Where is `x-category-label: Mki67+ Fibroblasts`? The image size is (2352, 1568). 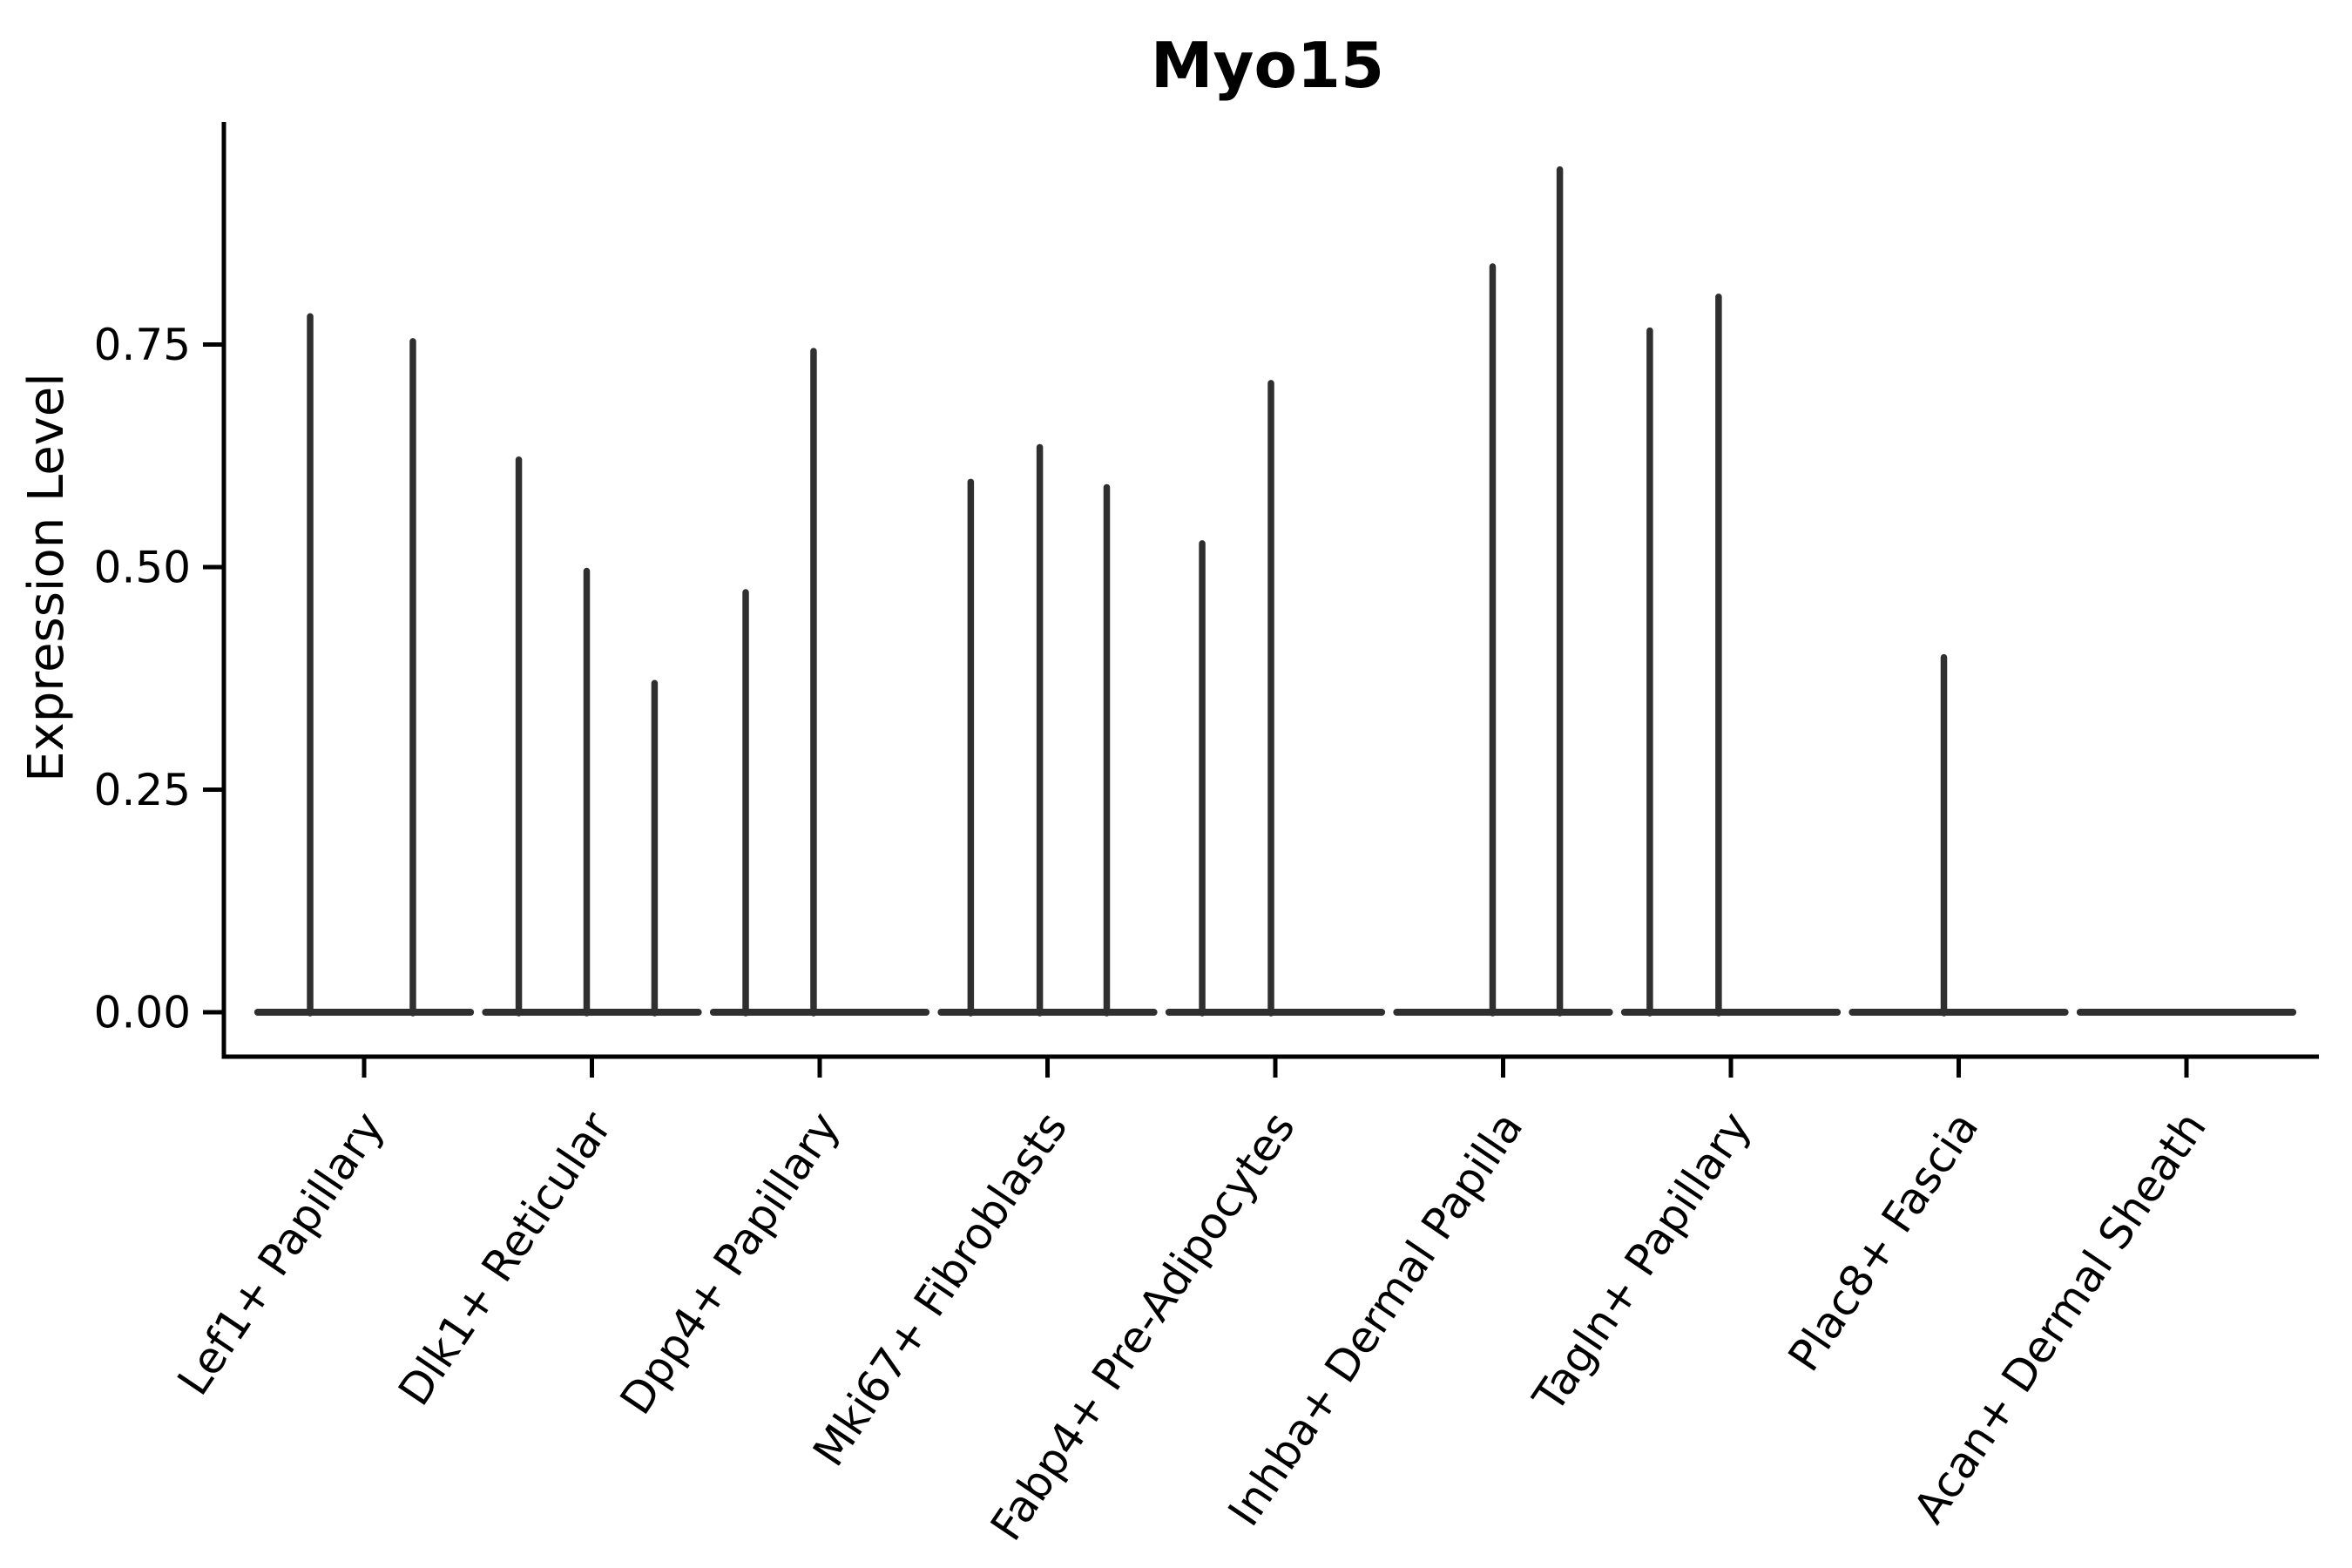 x-category-label: Mki67+ Fibroblasts is located at coordinates (940, 1289).